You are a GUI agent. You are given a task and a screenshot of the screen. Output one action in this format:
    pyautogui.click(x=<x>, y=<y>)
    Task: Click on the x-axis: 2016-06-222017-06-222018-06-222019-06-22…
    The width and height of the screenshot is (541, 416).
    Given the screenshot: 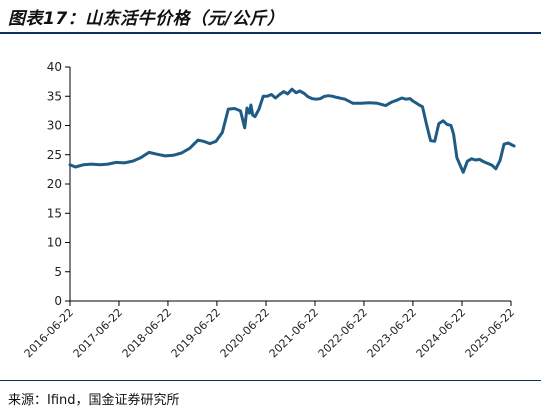 What is the action you would take?
    pyautogui.click(x=269, y=330)
    